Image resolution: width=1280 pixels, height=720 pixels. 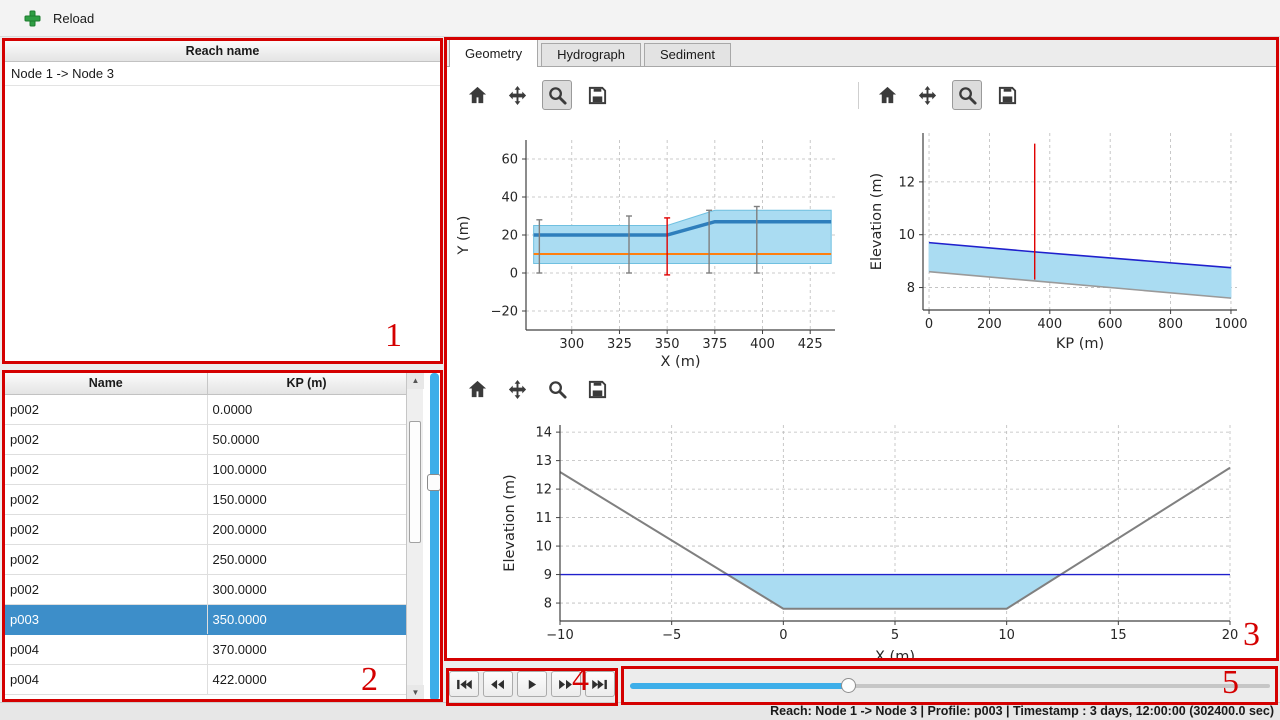 I want to click on slider-groove, so click(x=950, y=686).